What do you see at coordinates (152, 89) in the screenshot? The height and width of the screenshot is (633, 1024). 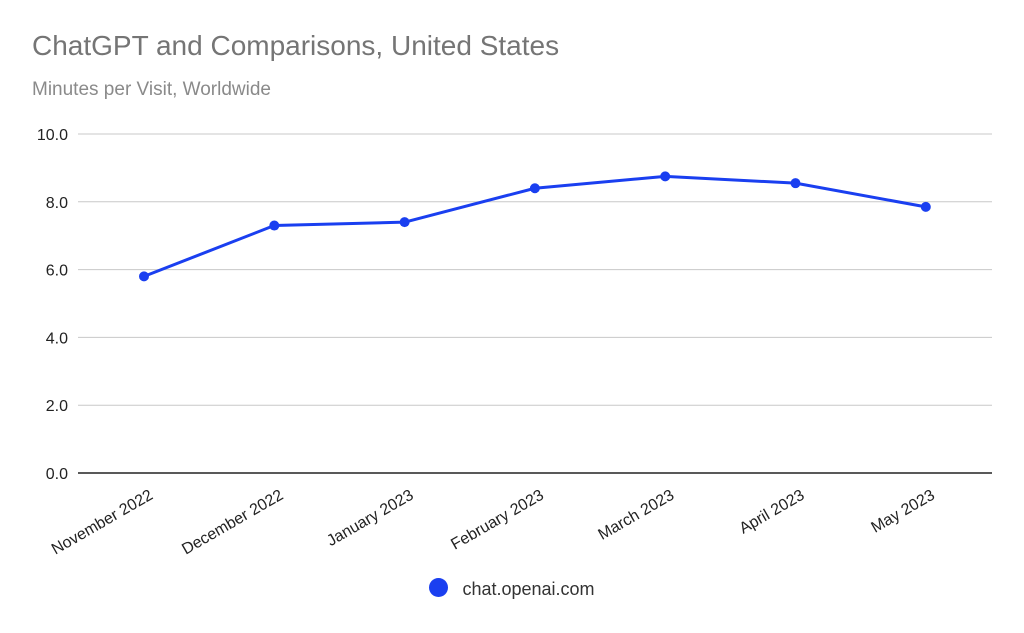 I see `chart-subtitle: Minutes per Visit, Worldwide` at bounding box center [152, 89].